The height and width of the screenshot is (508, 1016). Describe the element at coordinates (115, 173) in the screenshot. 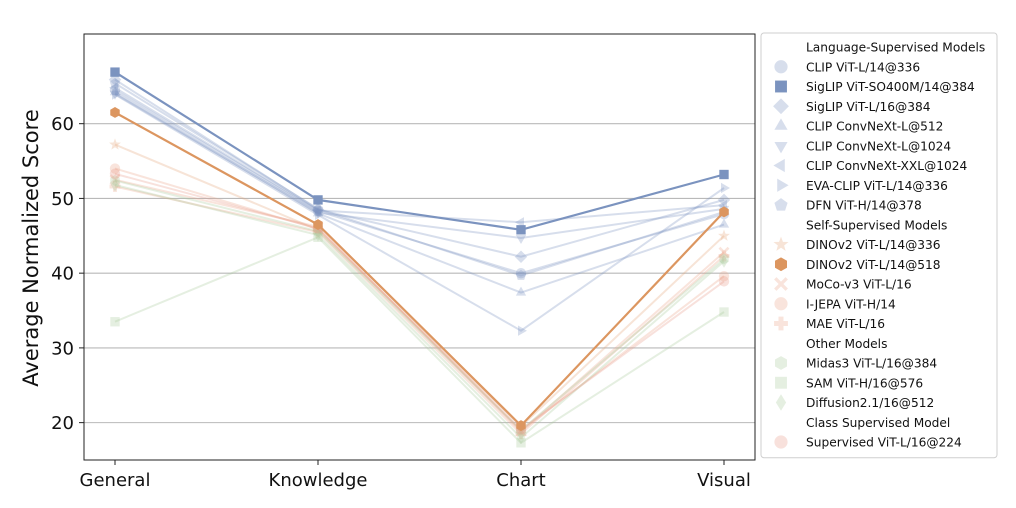

I see `point-supervised-vit-l-16-224-general` at that location.